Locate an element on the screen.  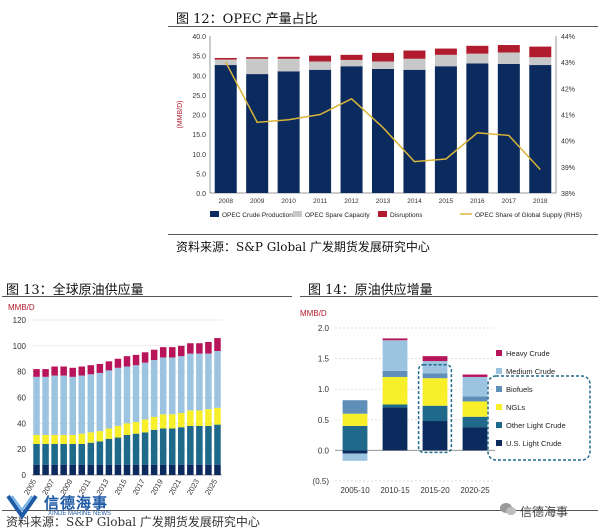
fig14-y-axis-label: MMB/D is located at coordinates (313, 313).